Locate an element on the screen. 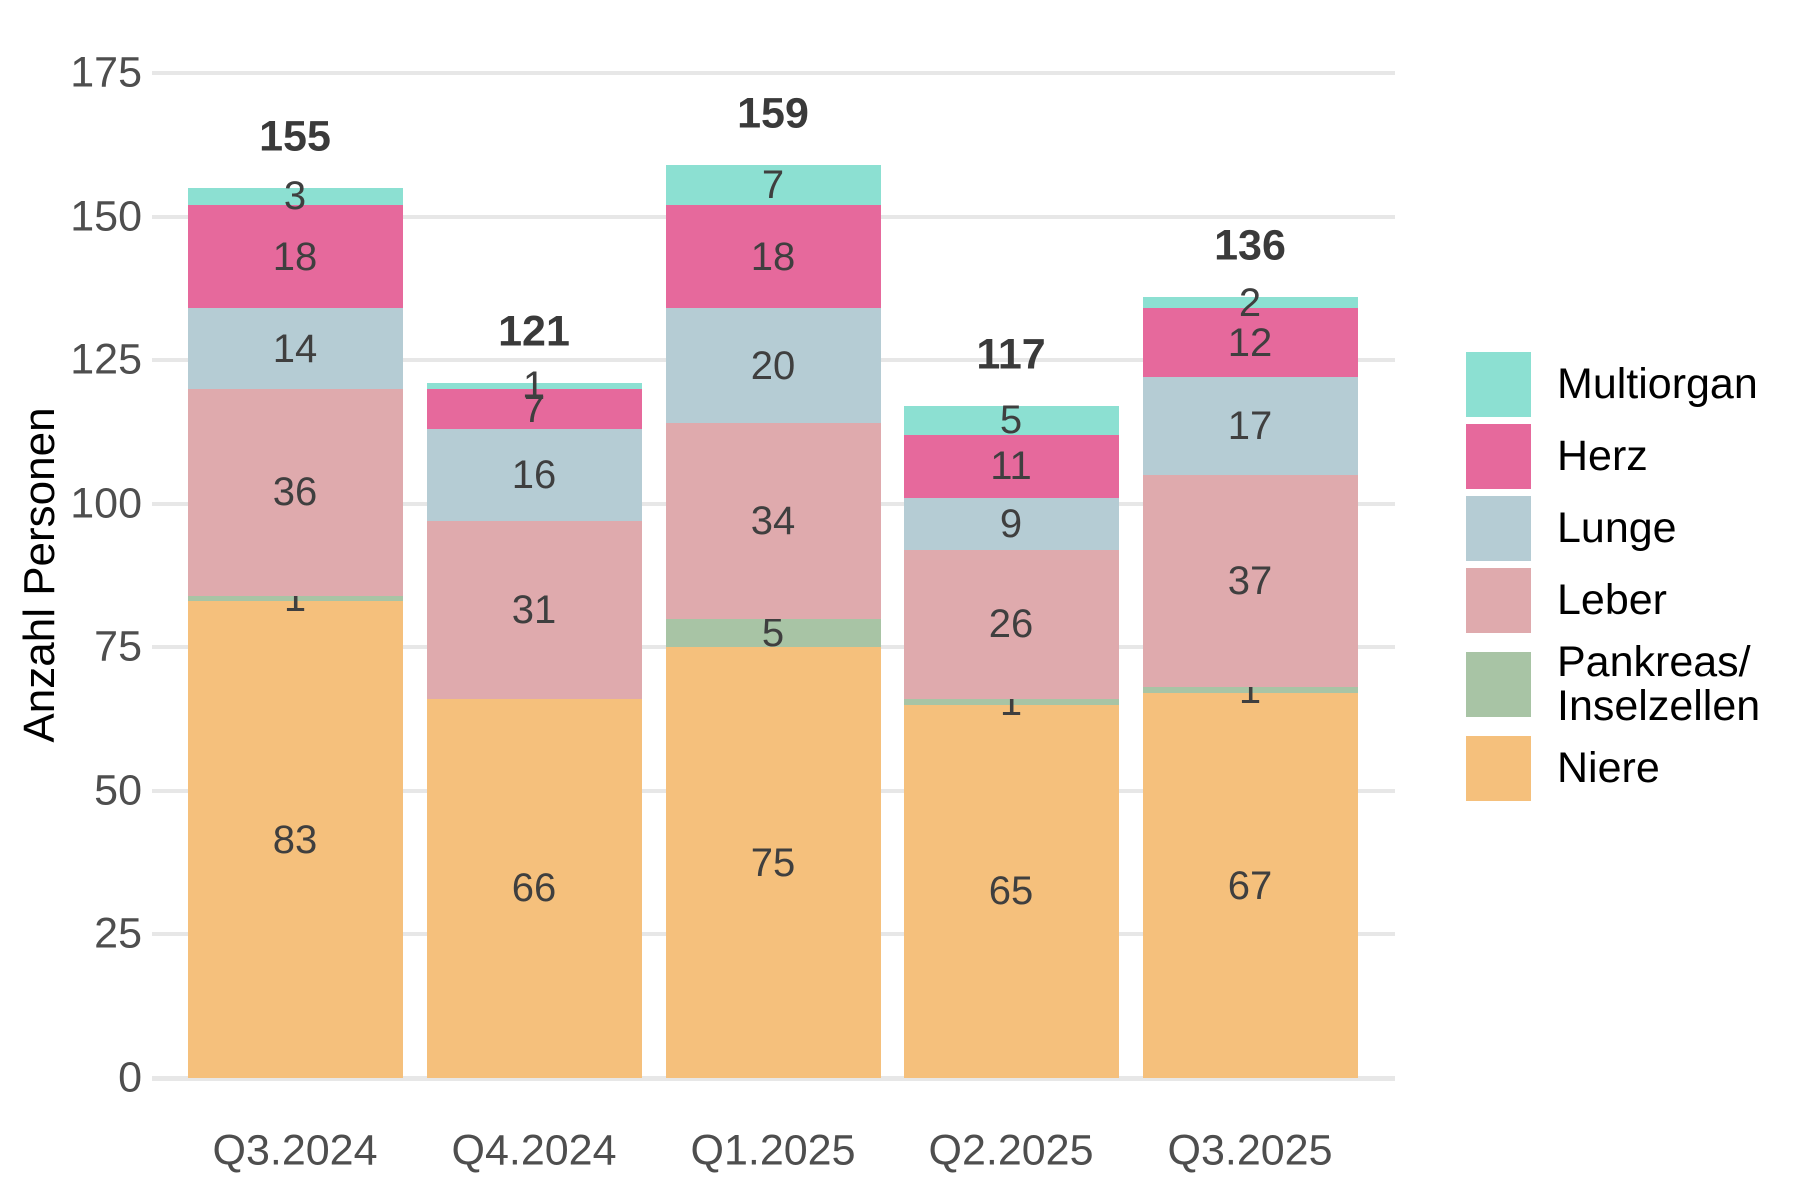  legend-item: Multiorgan is located at coordinates (1613, 384).